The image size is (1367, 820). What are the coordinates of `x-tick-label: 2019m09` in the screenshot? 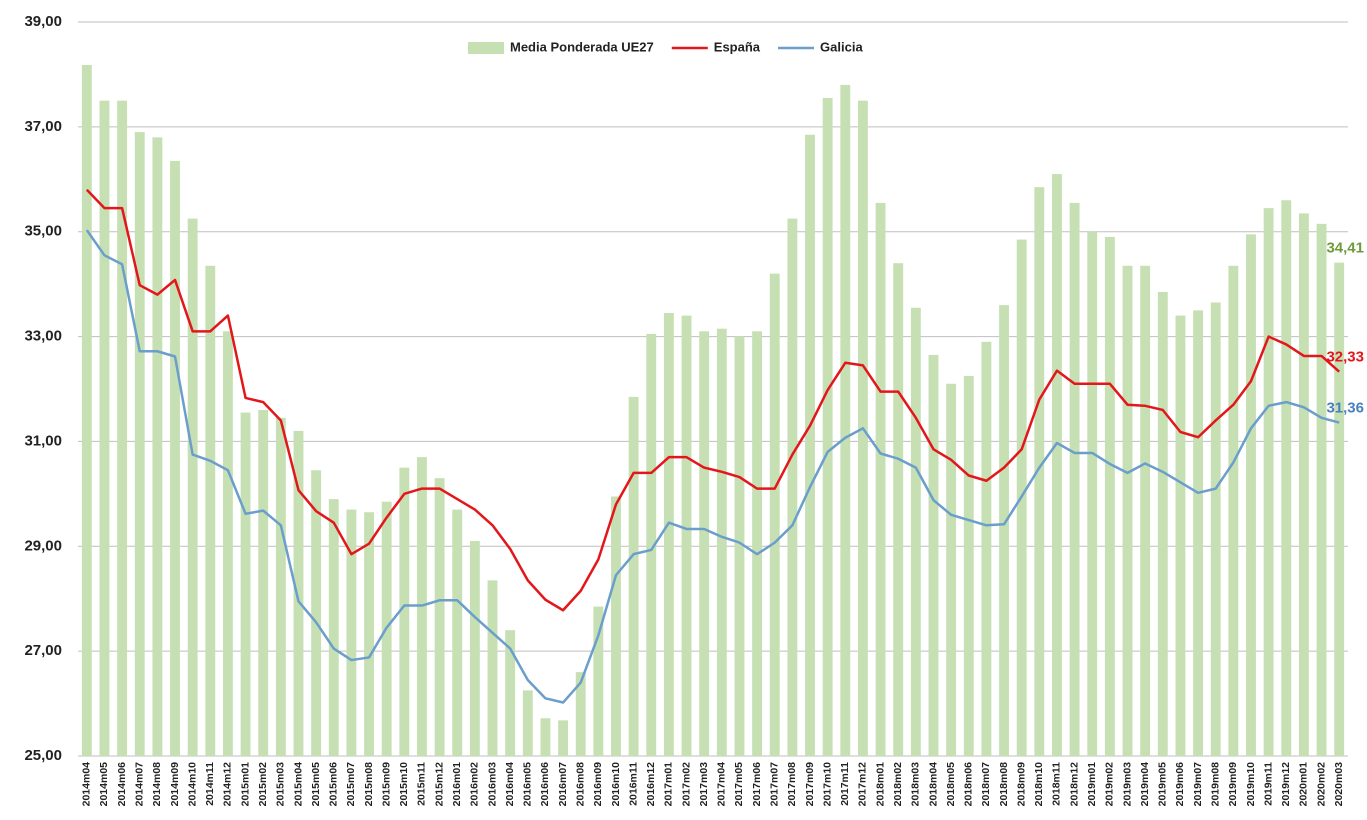 It's located at (1233, 784).